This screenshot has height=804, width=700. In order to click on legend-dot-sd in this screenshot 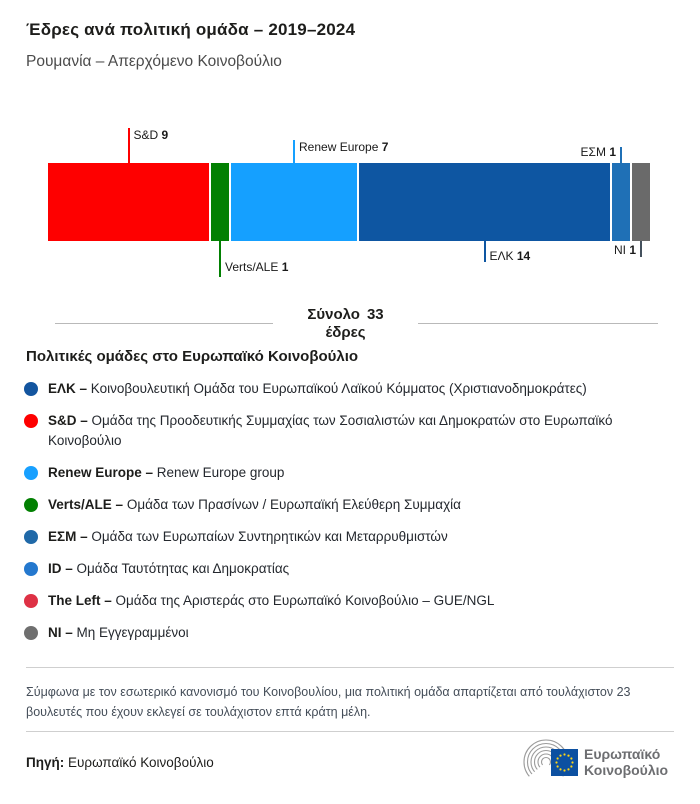, I will do `click(31, 421)`.